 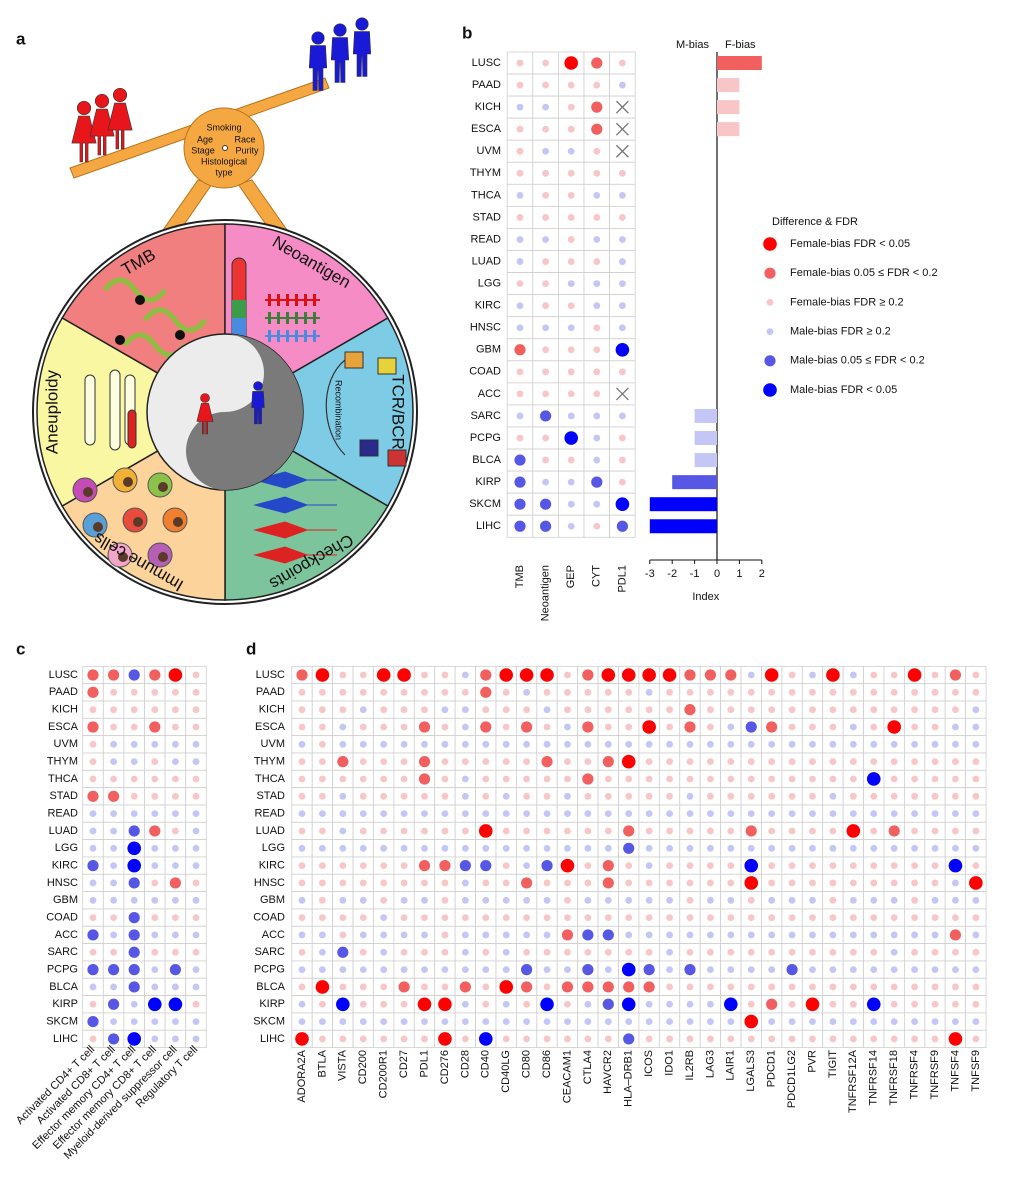 What do you see at coordinates (398, 412) in the screenshot?
I see `segment-label: TCR/BCR` at bounding box center [398, 412].